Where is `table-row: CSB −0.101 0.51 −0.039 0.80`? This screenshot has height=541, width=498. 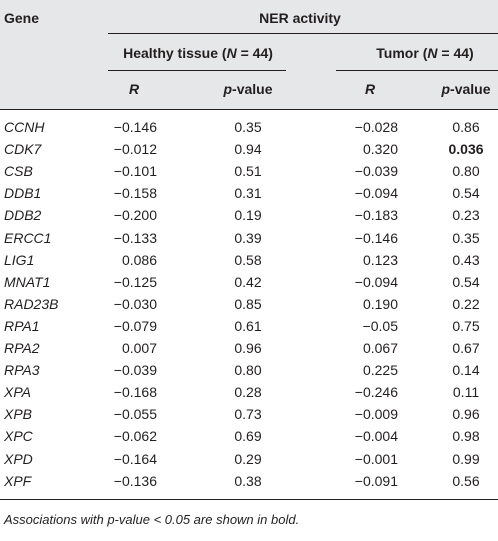
table-row: CSB −0.101 0.51 −0.039 0.80 is located at coordinates (249, 171).